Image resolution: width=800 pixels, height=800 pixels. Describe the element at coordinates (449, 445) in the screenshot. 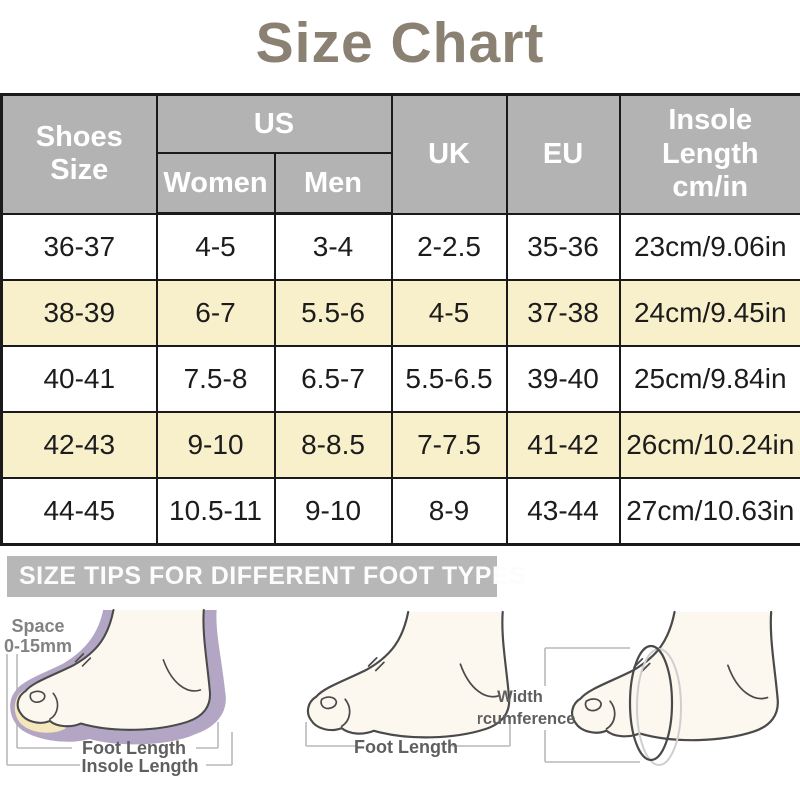

I see `cell-uk: 7-7.5` at that location.